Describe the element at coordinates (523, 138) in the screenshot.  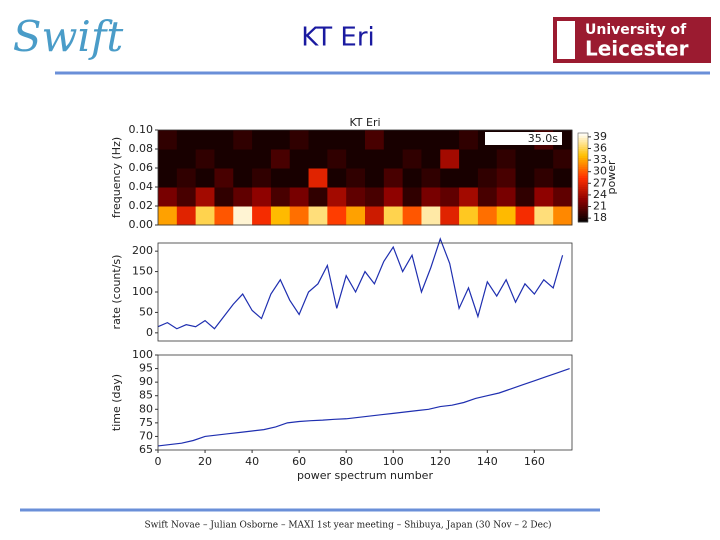
I see `annotation-box` at that location.